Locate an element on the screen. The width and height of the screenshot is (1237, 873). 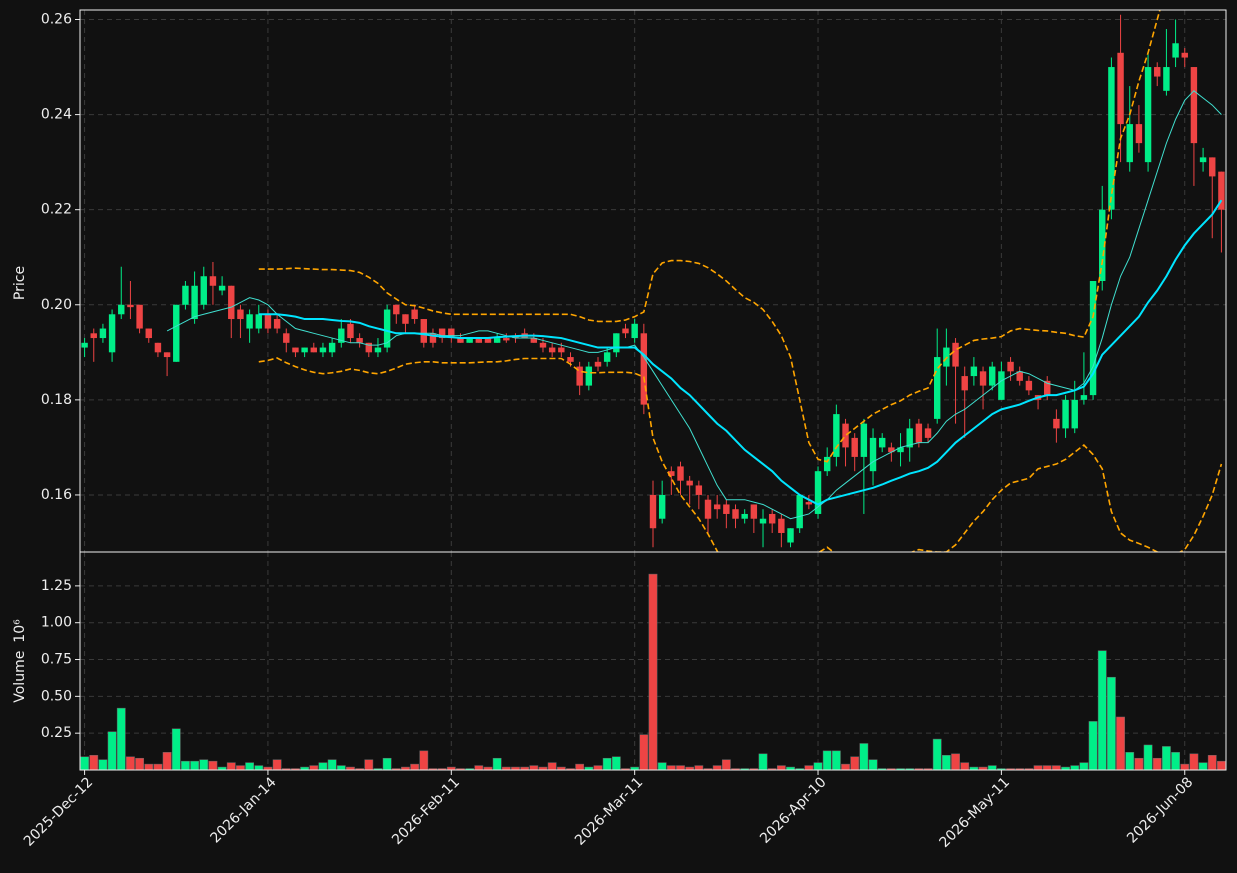
volume-scale-label: 10⁶ is located at coordinates (20, 631).